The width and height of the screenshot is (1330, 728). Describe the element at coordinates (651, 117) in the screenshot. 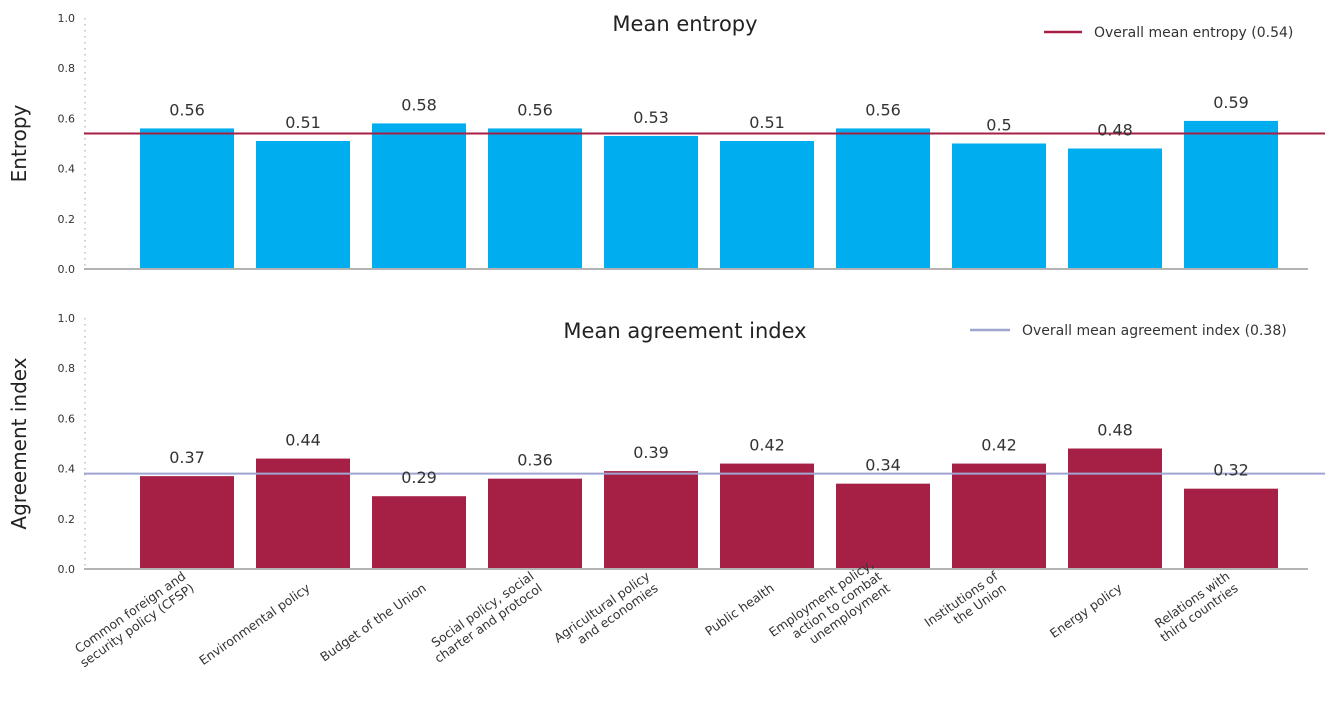

I see `data-label: 0.53` at that location.